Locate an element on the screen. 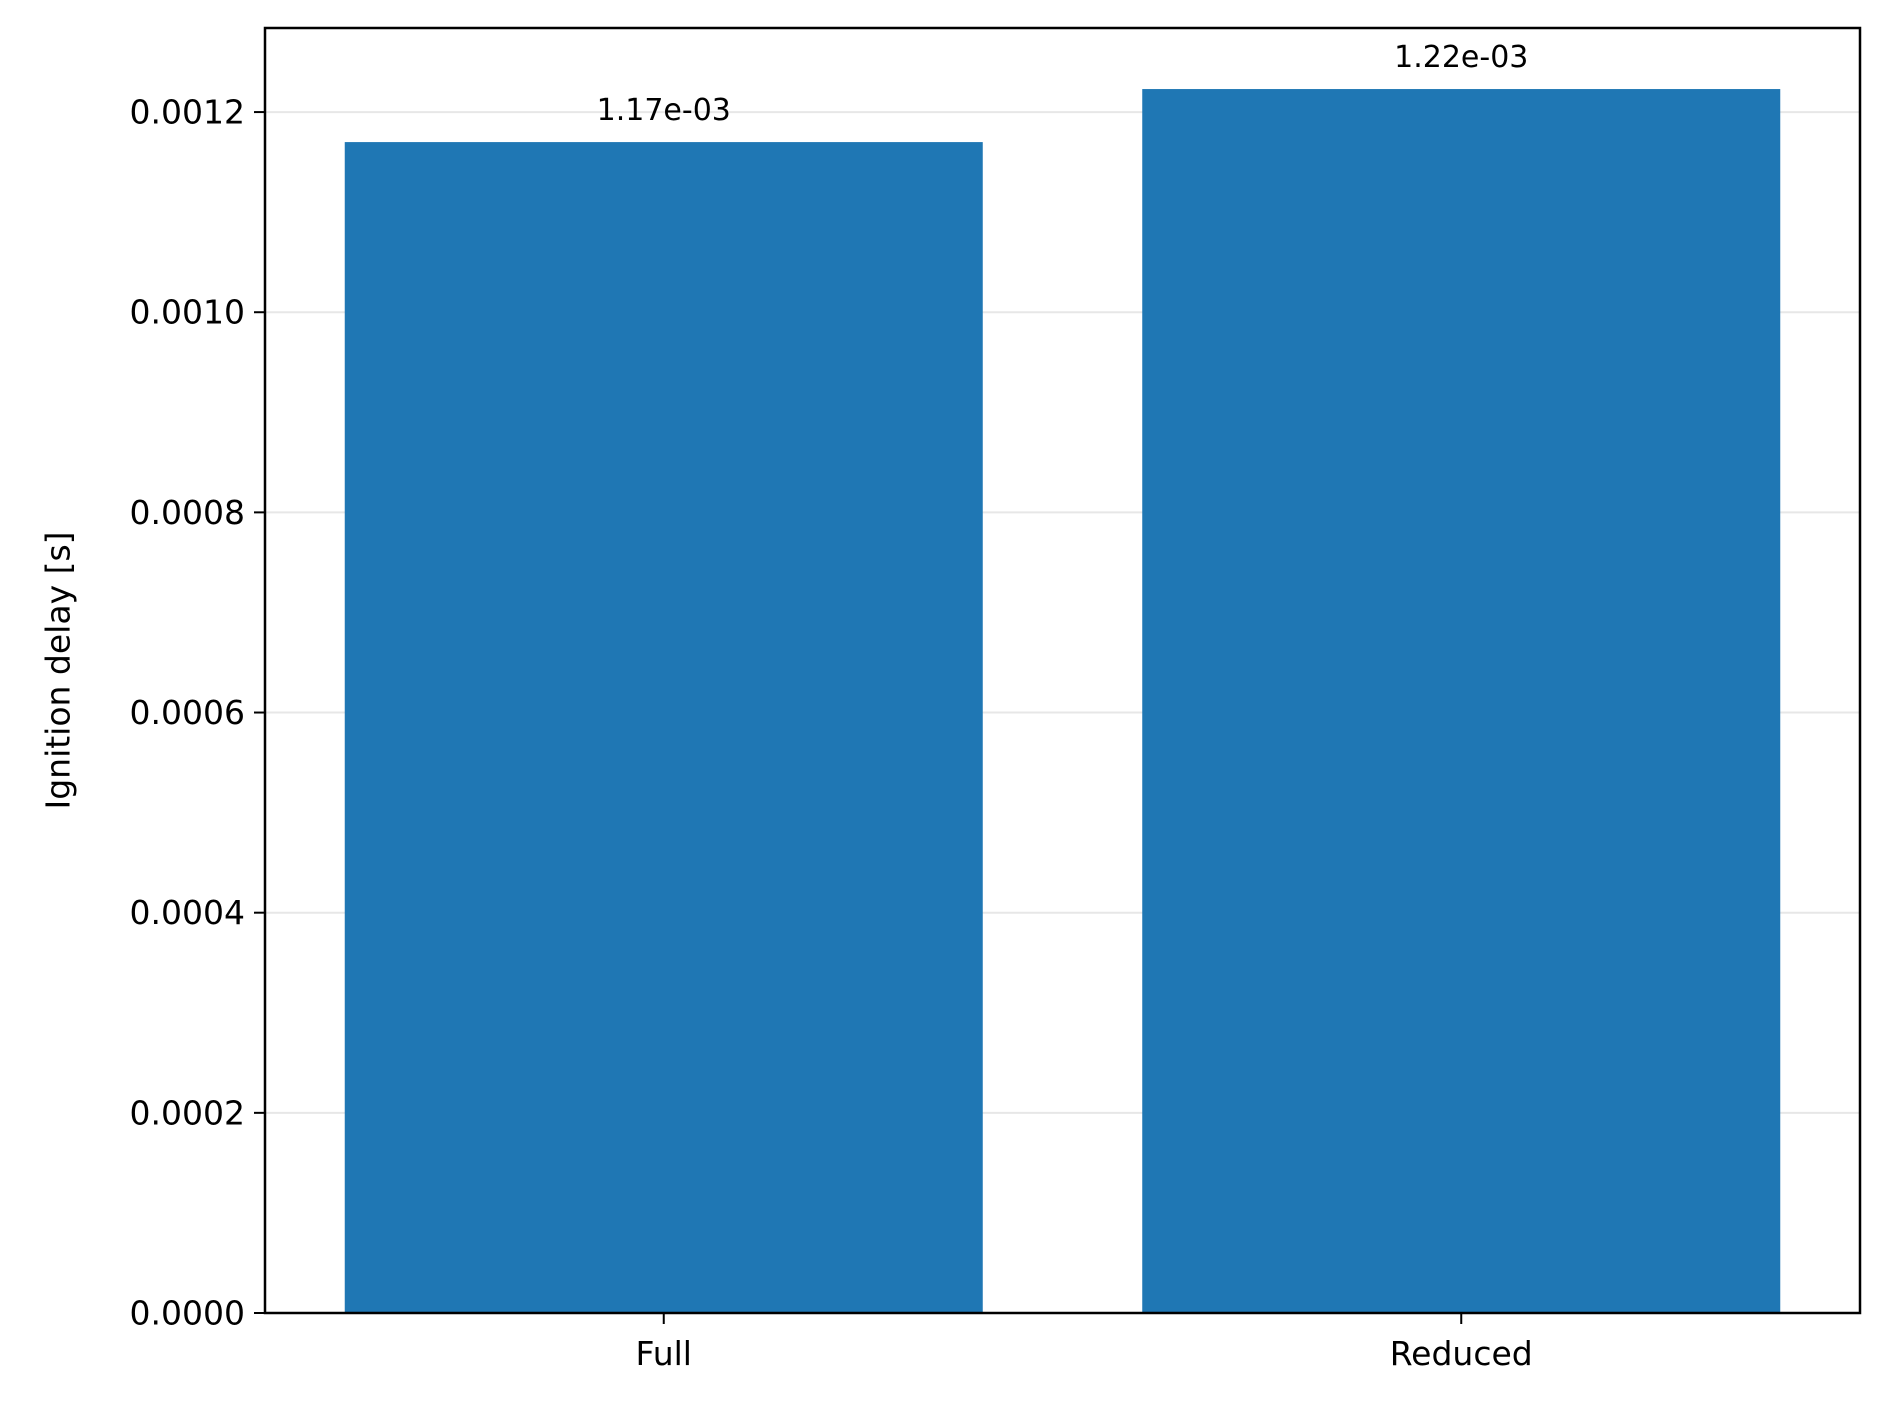 The width and height of the screenshot is (1891, 1410). y-tick-label: 0.0006 is located at coordinates (187, 712).